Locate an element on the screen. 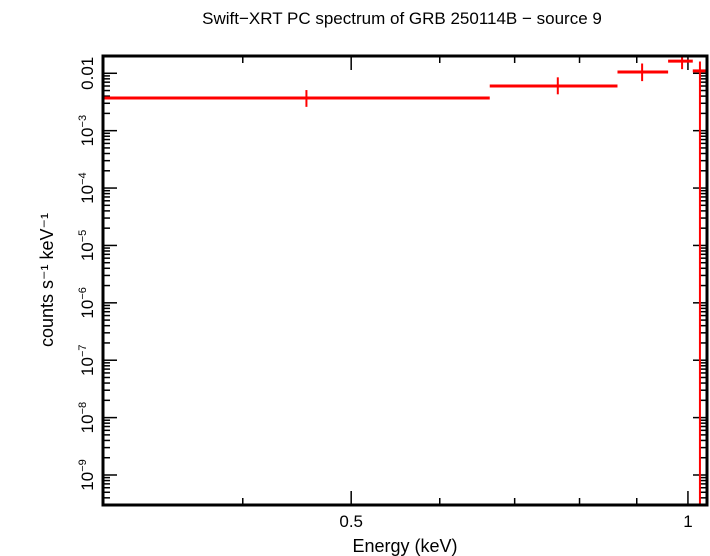 The width and height of the screenshot is (710, 556). y-axis-label: counts s⁻¹ keV⁻¹ is located at coordinates (47, 280).